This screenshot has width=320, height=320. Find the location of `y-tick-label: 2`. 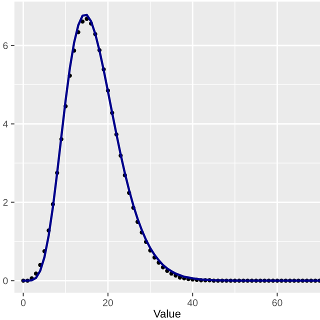

y-tick-label: 2 is located at coordinates (5, 202).